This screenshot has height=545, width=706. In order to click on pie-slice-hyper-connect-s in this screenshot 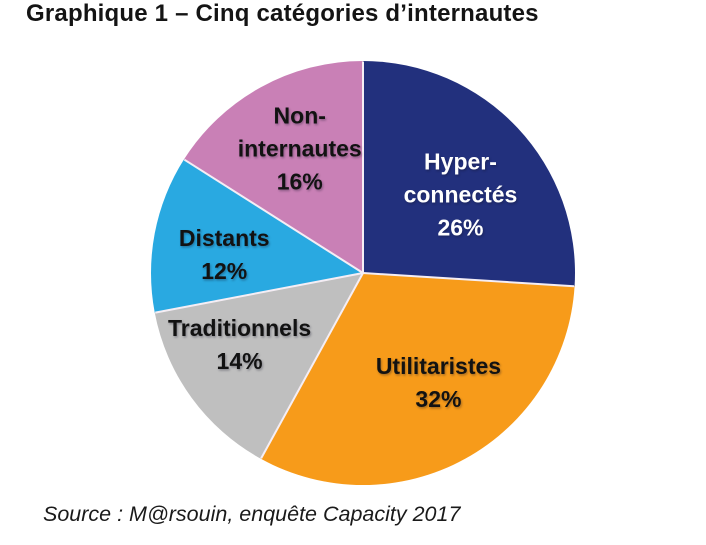, I will do `click(469, 174)`.